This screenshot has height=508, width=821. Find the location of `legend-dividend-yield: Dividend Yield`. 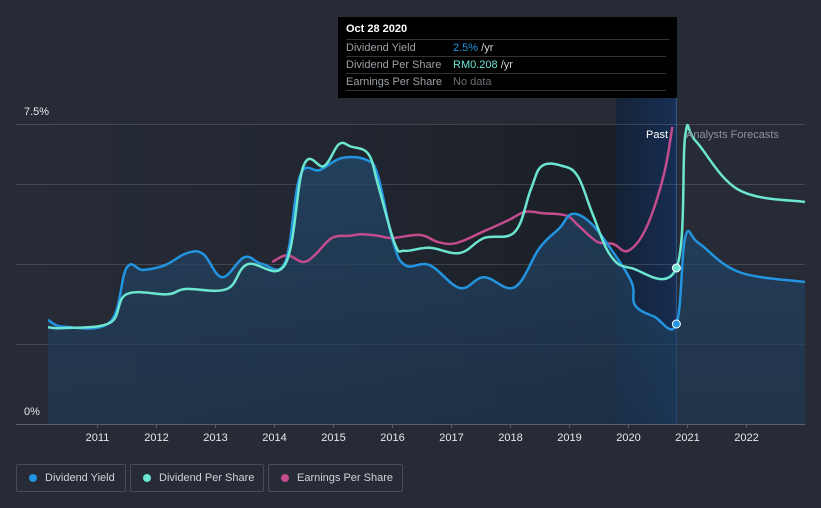

legend-dividend-yield: Dividend Yield is located at coordinates (71, 478).